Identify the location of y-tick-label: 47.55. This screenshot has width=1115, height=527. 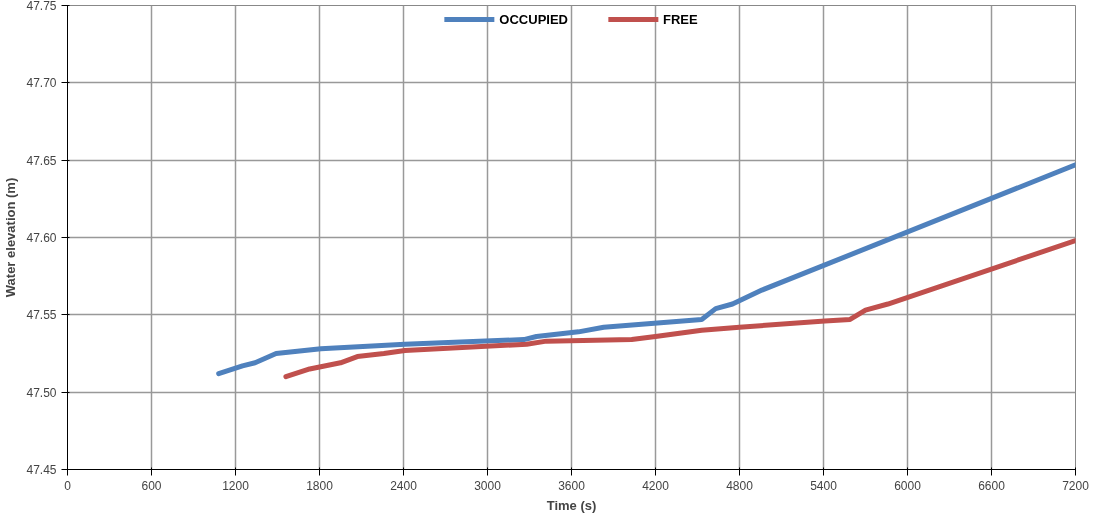
(41, 315).